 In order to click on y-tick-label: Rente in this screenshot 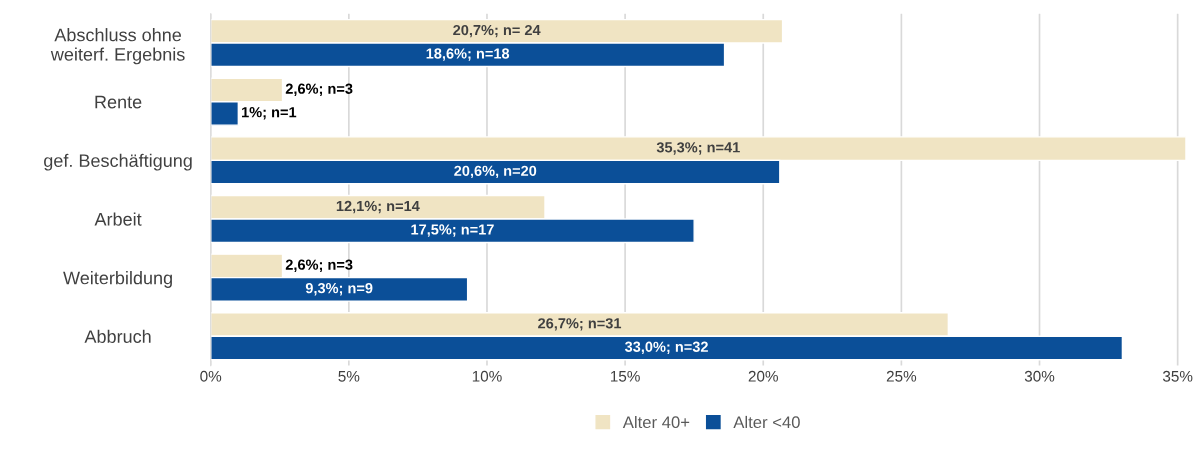, I will do `click(118, 102)`.